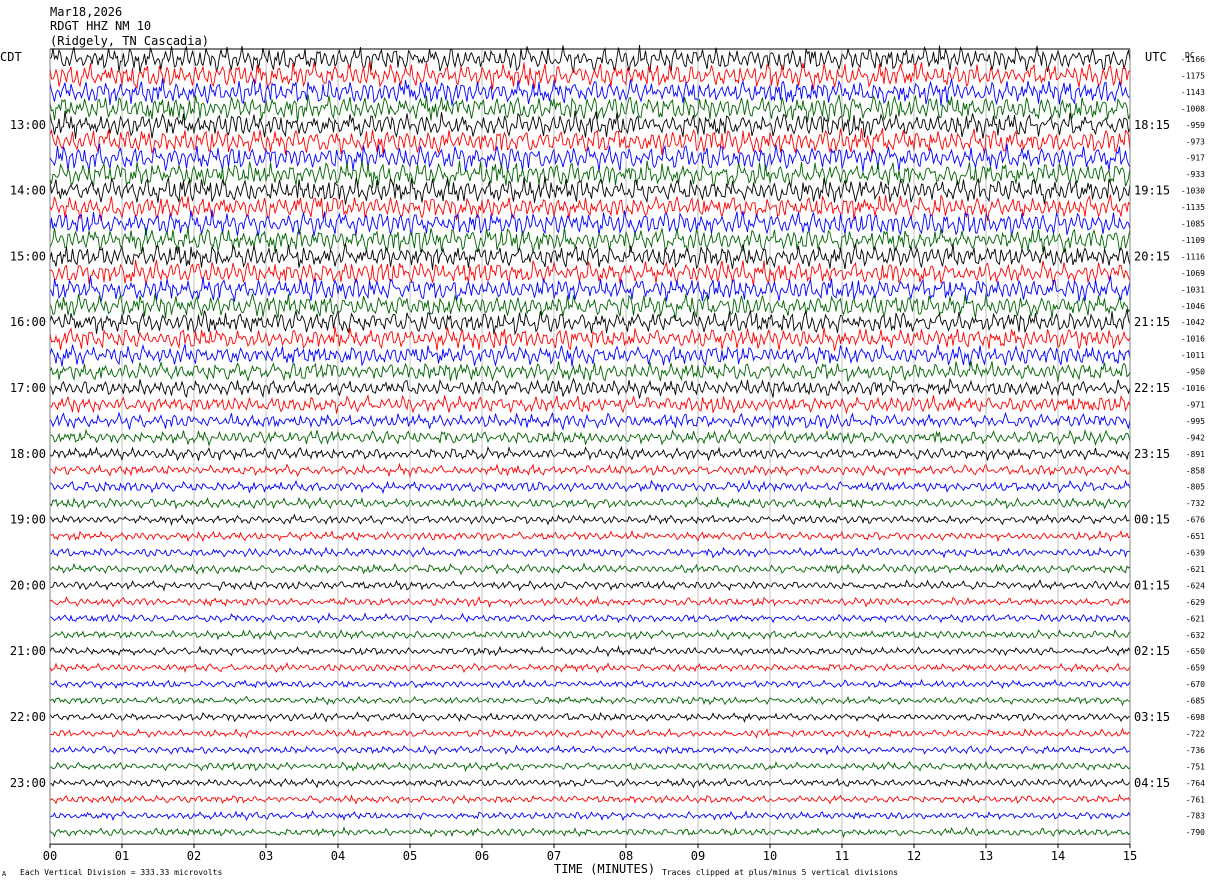 The height and width of the screenshot is (886, 1210). Describe the element at coordinates (1193, 355) in the screenshot. I see `dc-offset-label: -1011` at that location.